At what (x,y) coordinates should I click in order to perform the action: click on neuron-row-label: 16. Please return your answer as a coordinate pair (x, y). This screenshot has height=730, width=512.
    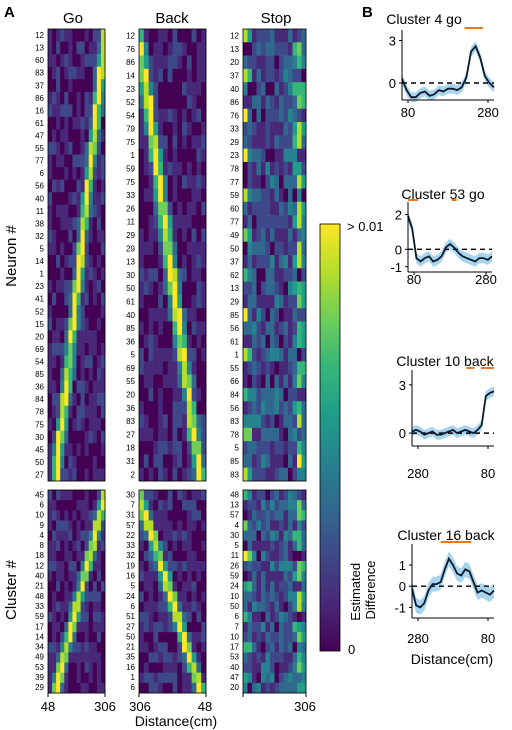
    Looking at the image, I should click on (39, 110).